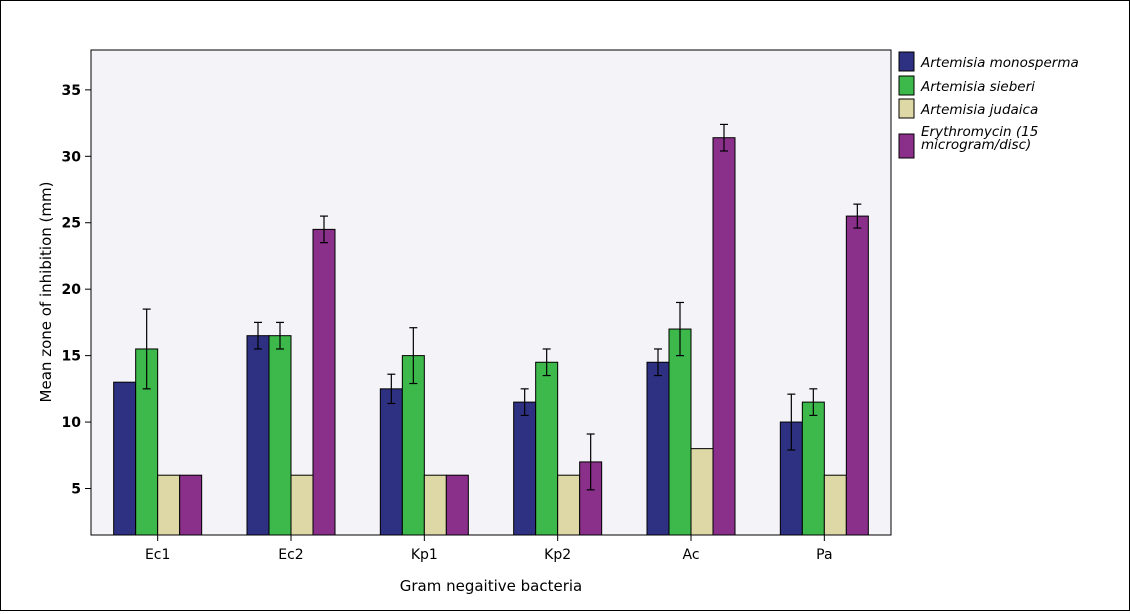 This screenshot has height=614, width=1130. Describe the element at coordinates (71, 357) in the screenshot. I see `y-tick-label: 15` at that location.